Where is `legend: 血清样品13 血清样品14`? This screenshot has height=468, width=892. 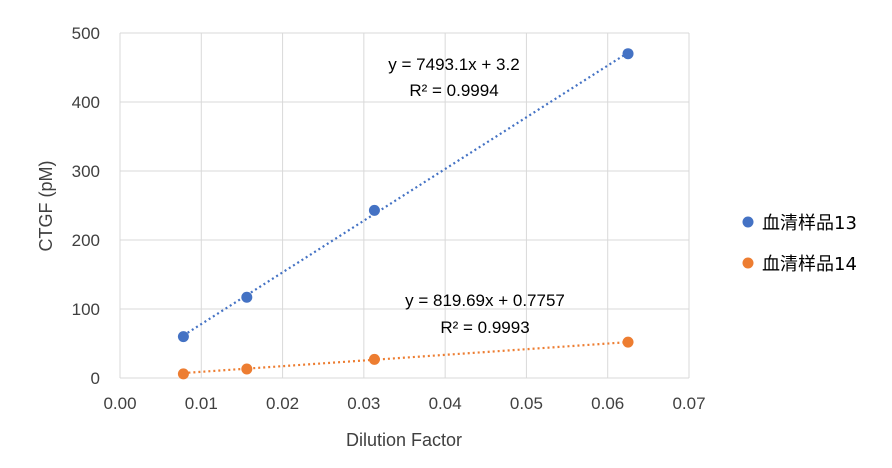 legend: 血清样品13 血清样品14 is located at coordinates (799, 244).